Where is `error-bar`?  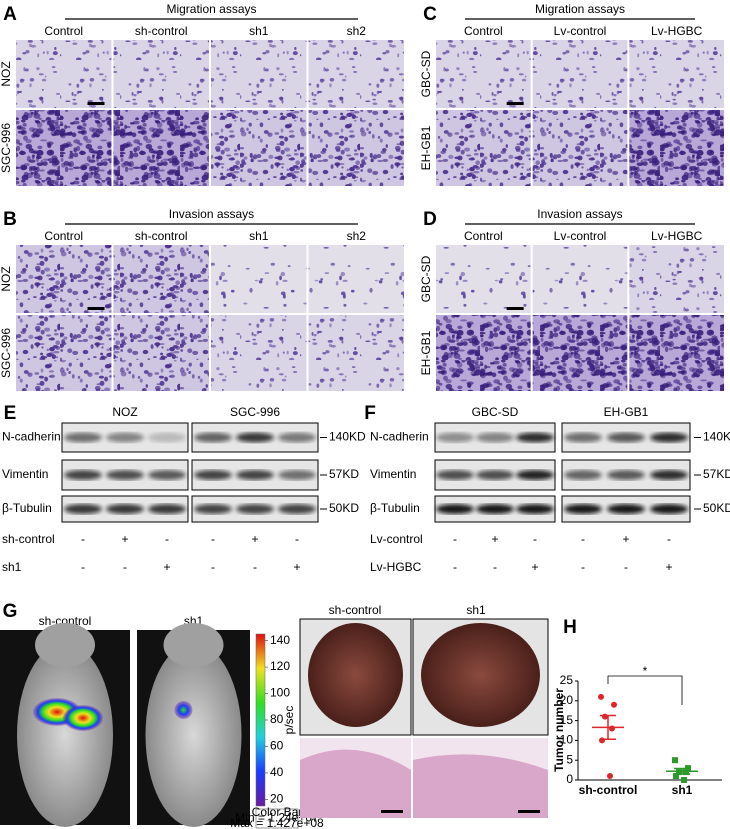
error-bar is located at coordinates (608, 727).